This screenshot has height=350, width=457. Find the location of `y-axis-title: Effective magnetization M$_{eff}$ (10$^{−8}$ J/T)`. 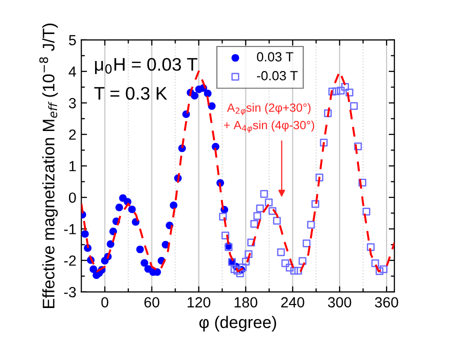

y-axis-title: Effective magnetization M$_{eff}$ (10$^{−8}$ J/T) is located at coordinates (48, 166).